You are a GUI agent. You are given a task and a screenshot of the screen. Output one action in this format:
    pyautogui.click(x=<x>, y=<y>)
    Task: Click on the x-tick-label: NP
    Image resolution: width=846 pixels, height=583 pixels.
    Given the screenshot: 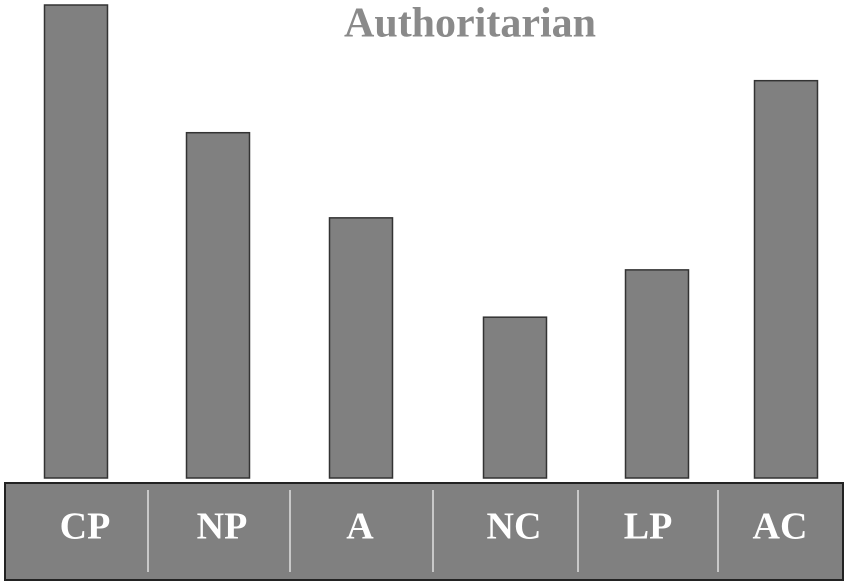 What is the action you would take?
    pyautogui.click(x=222, y=527)
    